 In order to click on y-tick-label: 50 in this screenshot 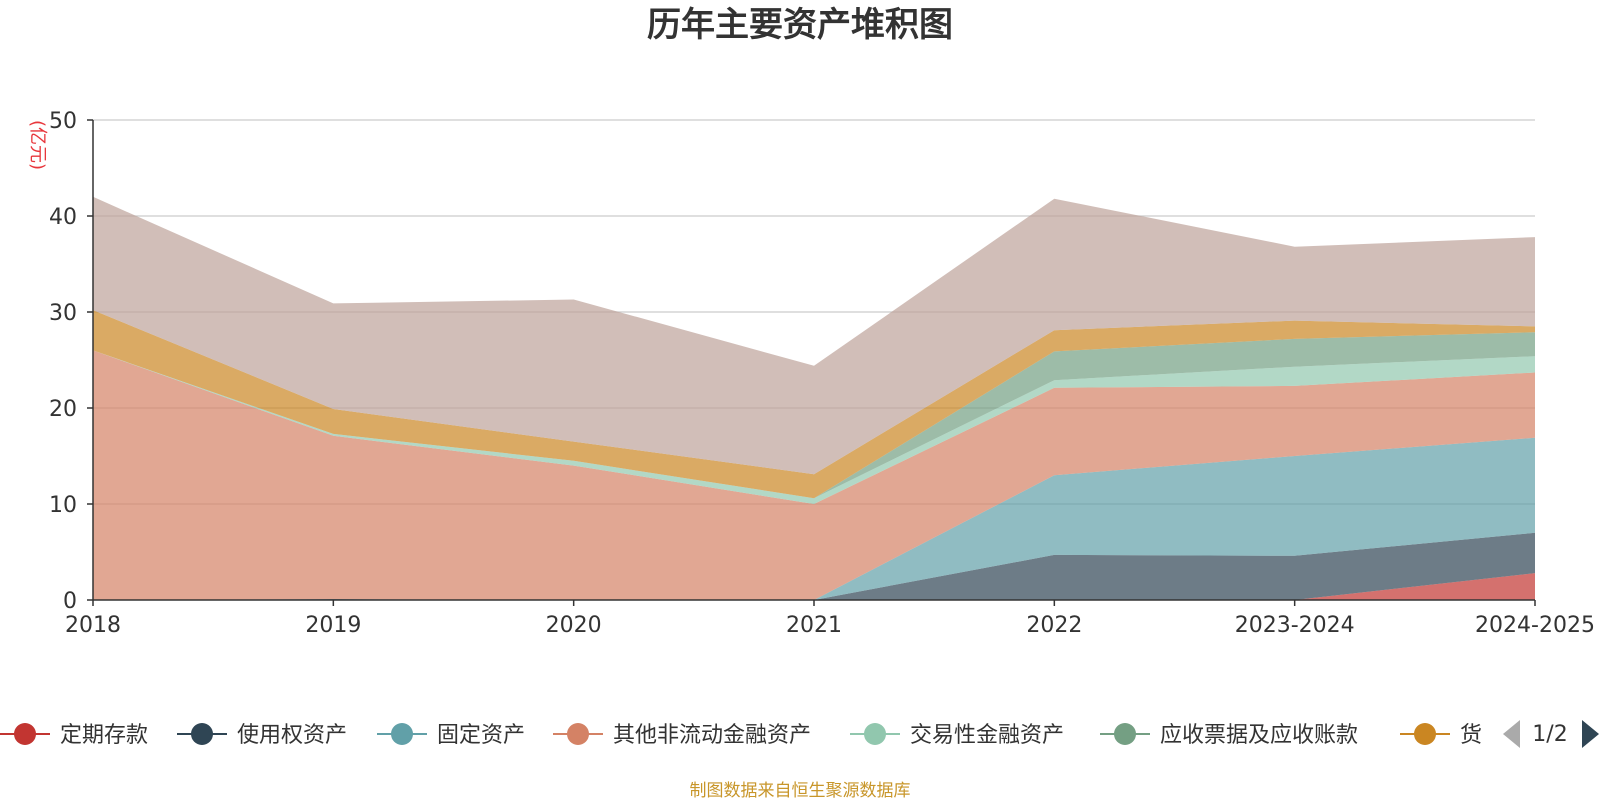, I will do `click(63, 121)`.